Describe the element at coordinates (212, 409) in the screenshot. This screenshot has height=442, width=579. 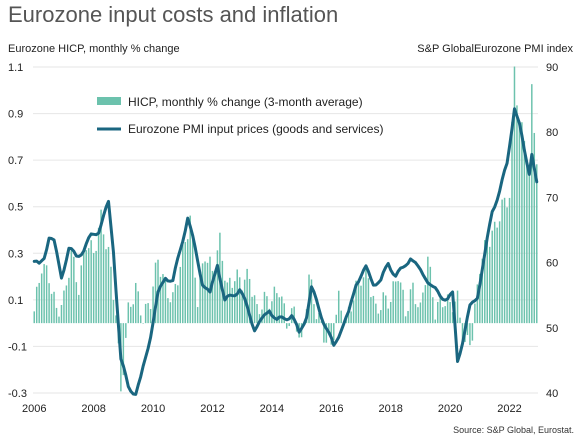
I see `x-tick-label: 2012` at that location.